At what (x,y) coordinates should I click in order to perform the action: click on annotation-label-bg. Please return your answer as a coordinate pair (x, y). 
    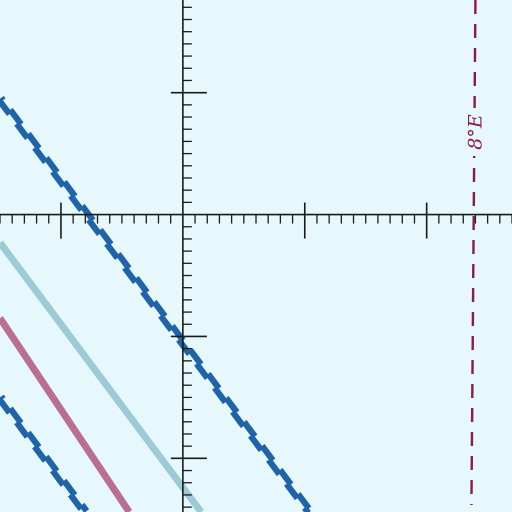
    Looking at the image, I should click on (475, 132).